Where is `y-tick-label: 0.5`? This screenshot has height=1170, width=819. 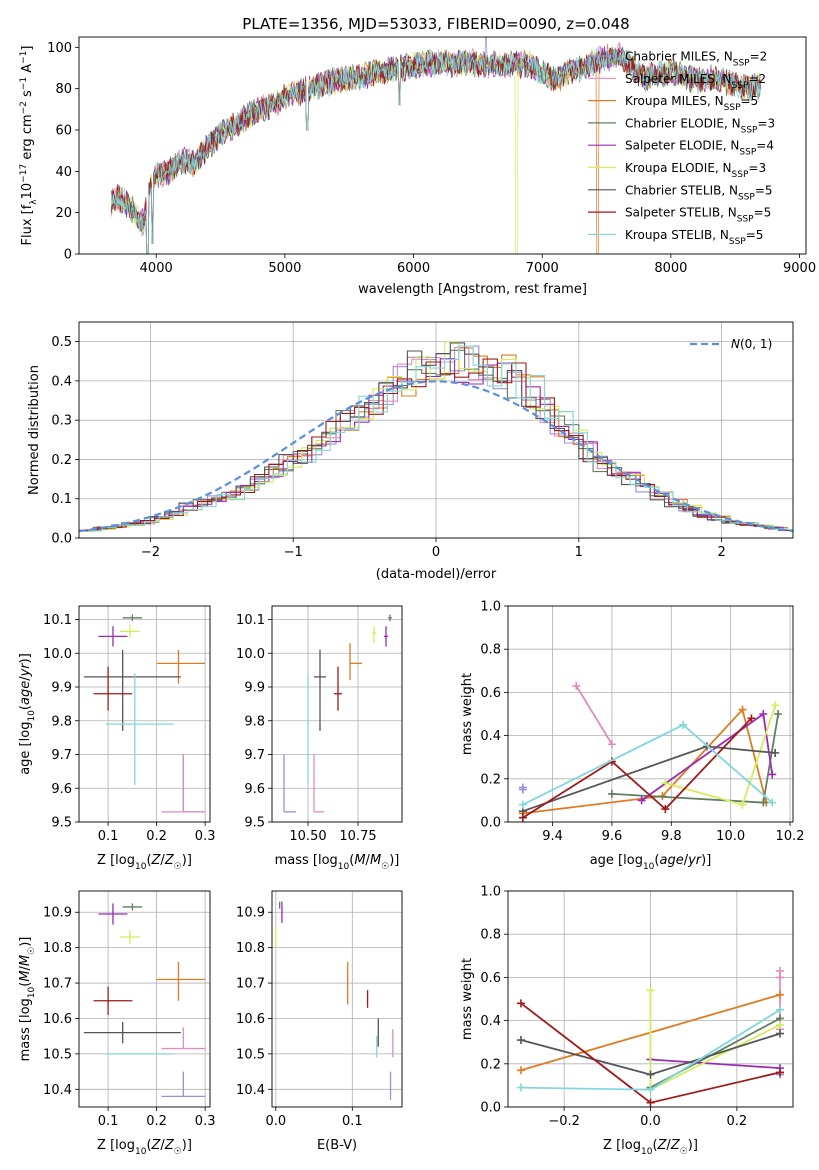
y-tick-label: 0.5 is located at coordinates (61, 342).